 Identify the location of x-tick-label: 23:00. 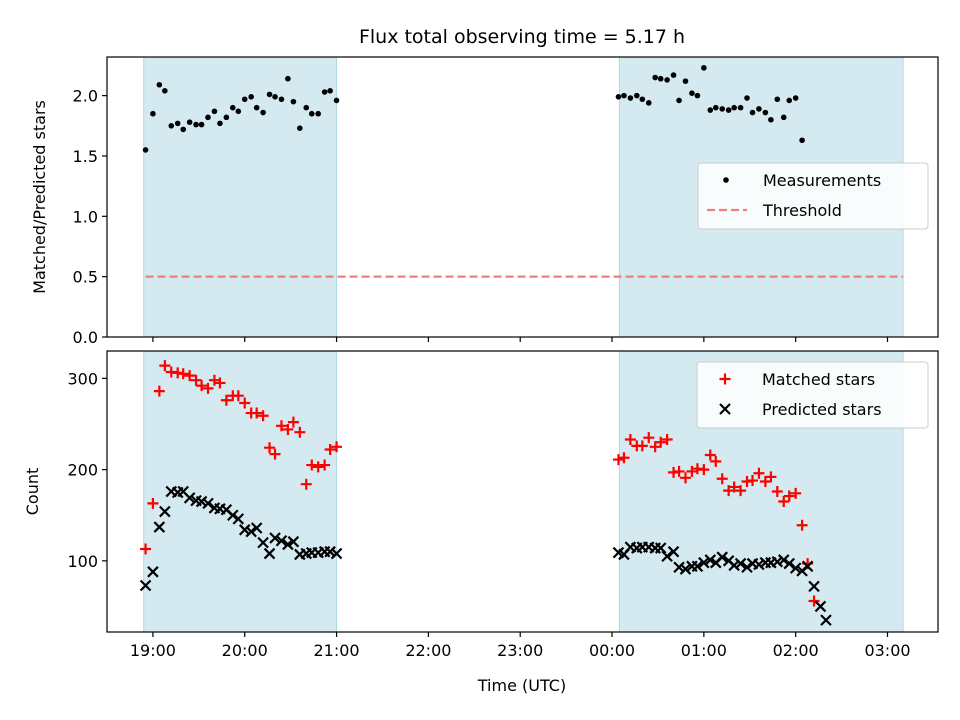
(520, 650).